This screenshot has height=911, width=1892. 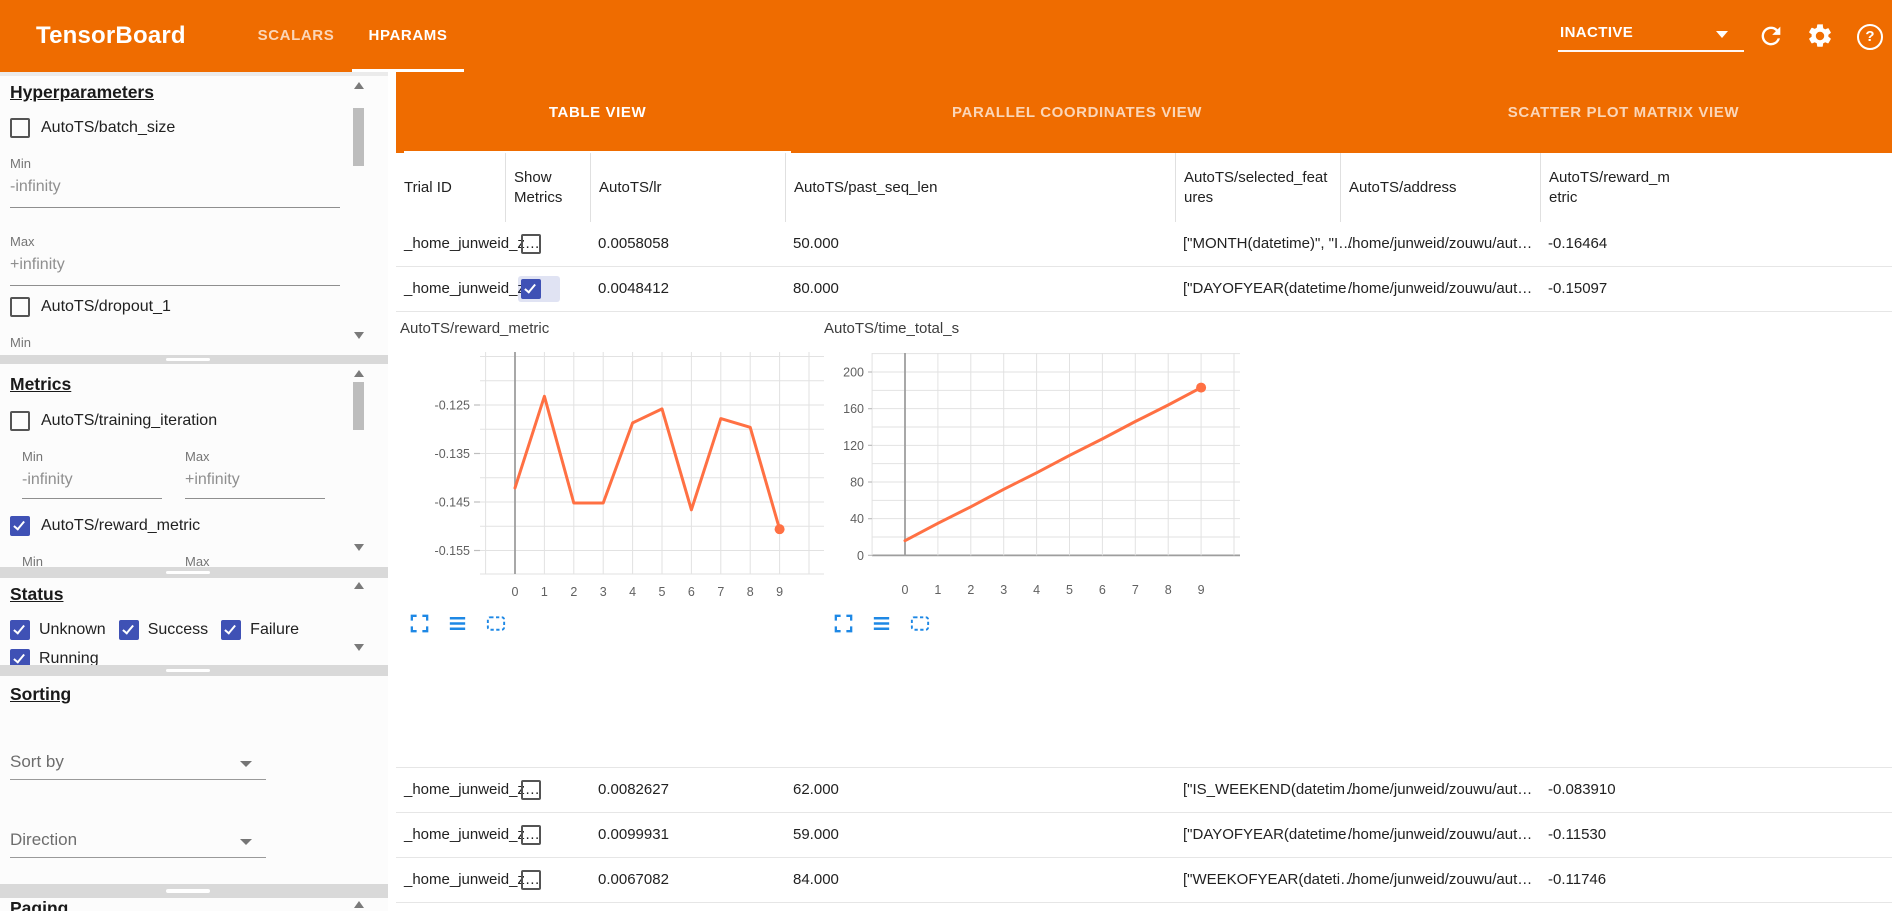 What do you see at coordinates (687, 187) in the screenshot?
I see `column-header: AutoTS/lr` at bounding box center [687, 187].